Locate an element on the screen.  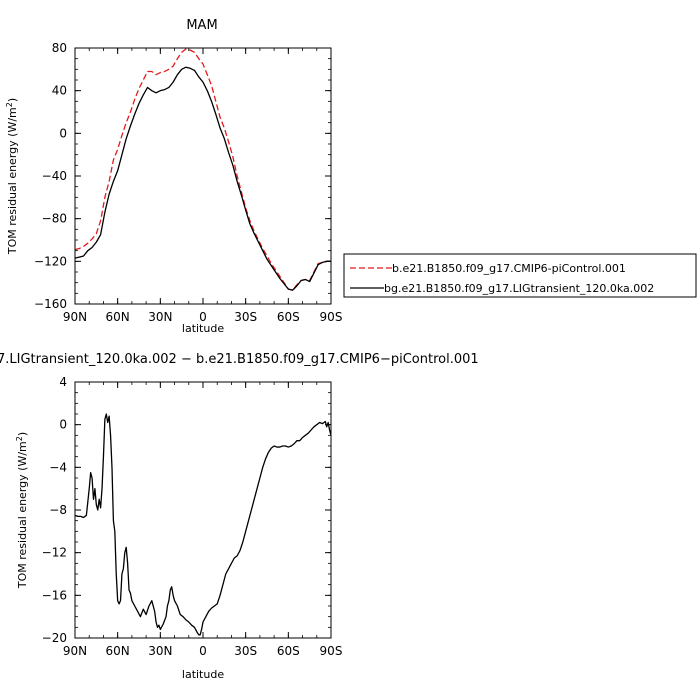
bottom-y-tick-label: −12 is located at coordinates (54, 553).